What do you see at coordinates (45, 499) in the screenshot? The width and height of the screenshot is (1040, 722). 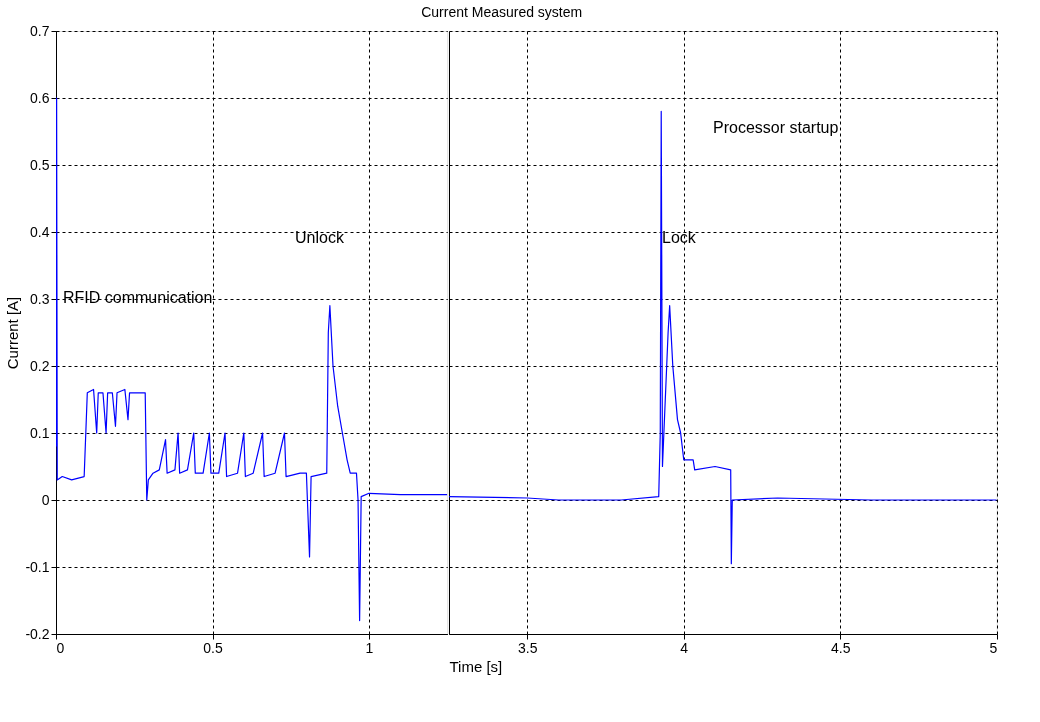 I see `y-tick-label: 0` at bounding box center [45, 499].